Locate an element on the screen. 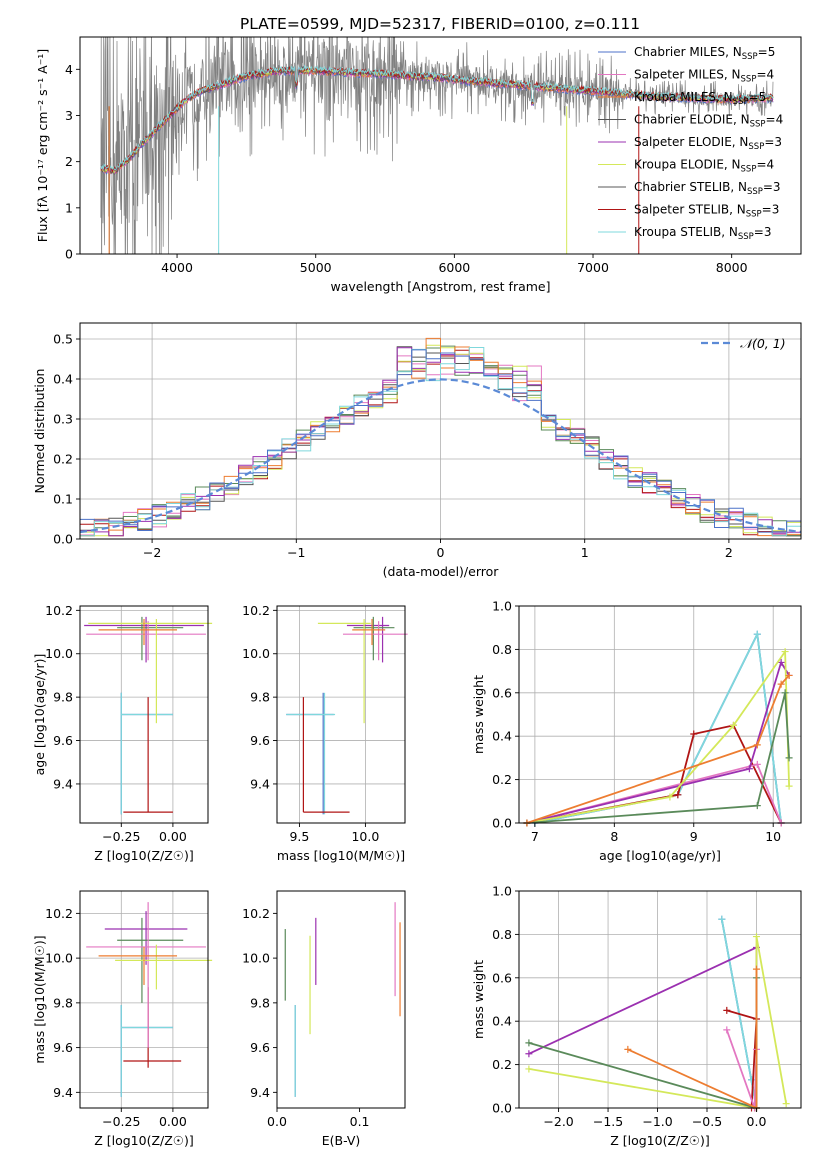 Image resolution: width=819 pixels, height=1170 pixels. x-tick-label: −0.5 is located at coordinates (707, 1121).